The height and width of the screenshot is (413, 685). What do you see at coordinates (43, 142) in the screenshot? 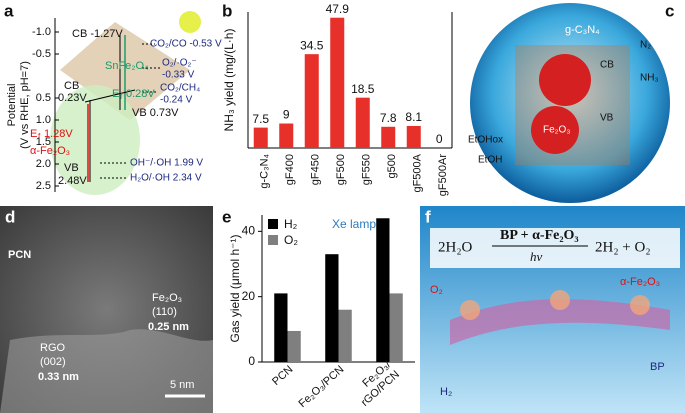
I see `tick-label: 1.5` at bounding box center [43, 142].